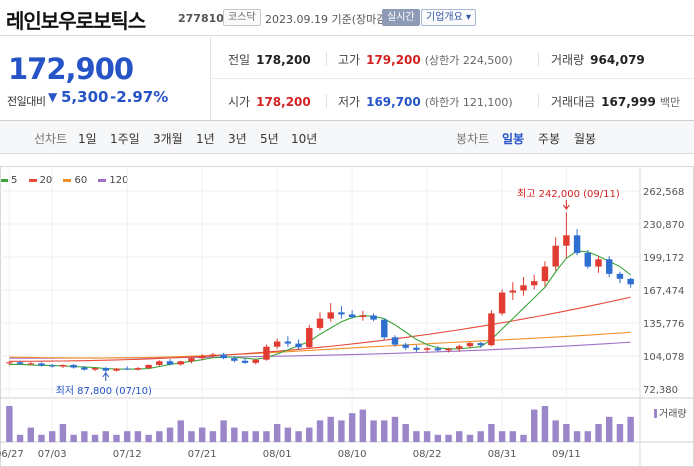 The height and width of the screenshot is (467, 694). What do you see at coordinates (46, 180) in the screenshot?
I see `legend-label: 20` at bounding box center [46, 180].